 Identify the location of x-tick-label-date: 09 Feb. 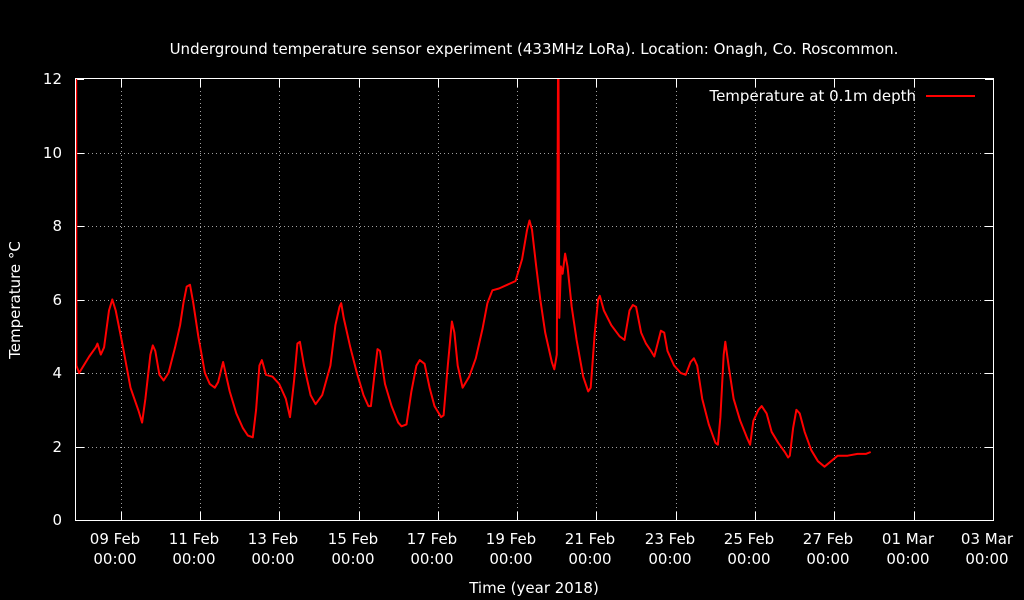
(115, 539).